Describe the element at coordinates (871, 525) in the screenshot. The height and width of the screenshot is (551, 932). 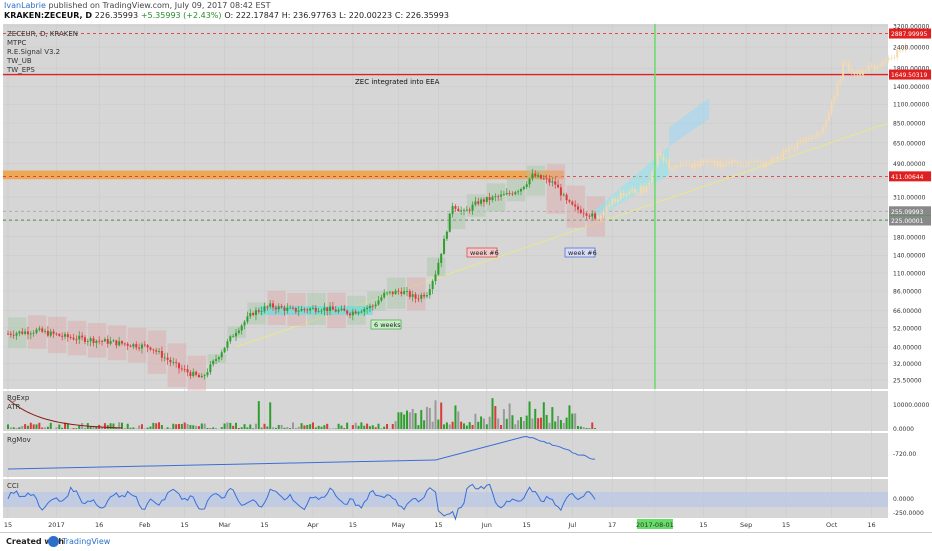
I see `time-tick-label: 16` at that location.